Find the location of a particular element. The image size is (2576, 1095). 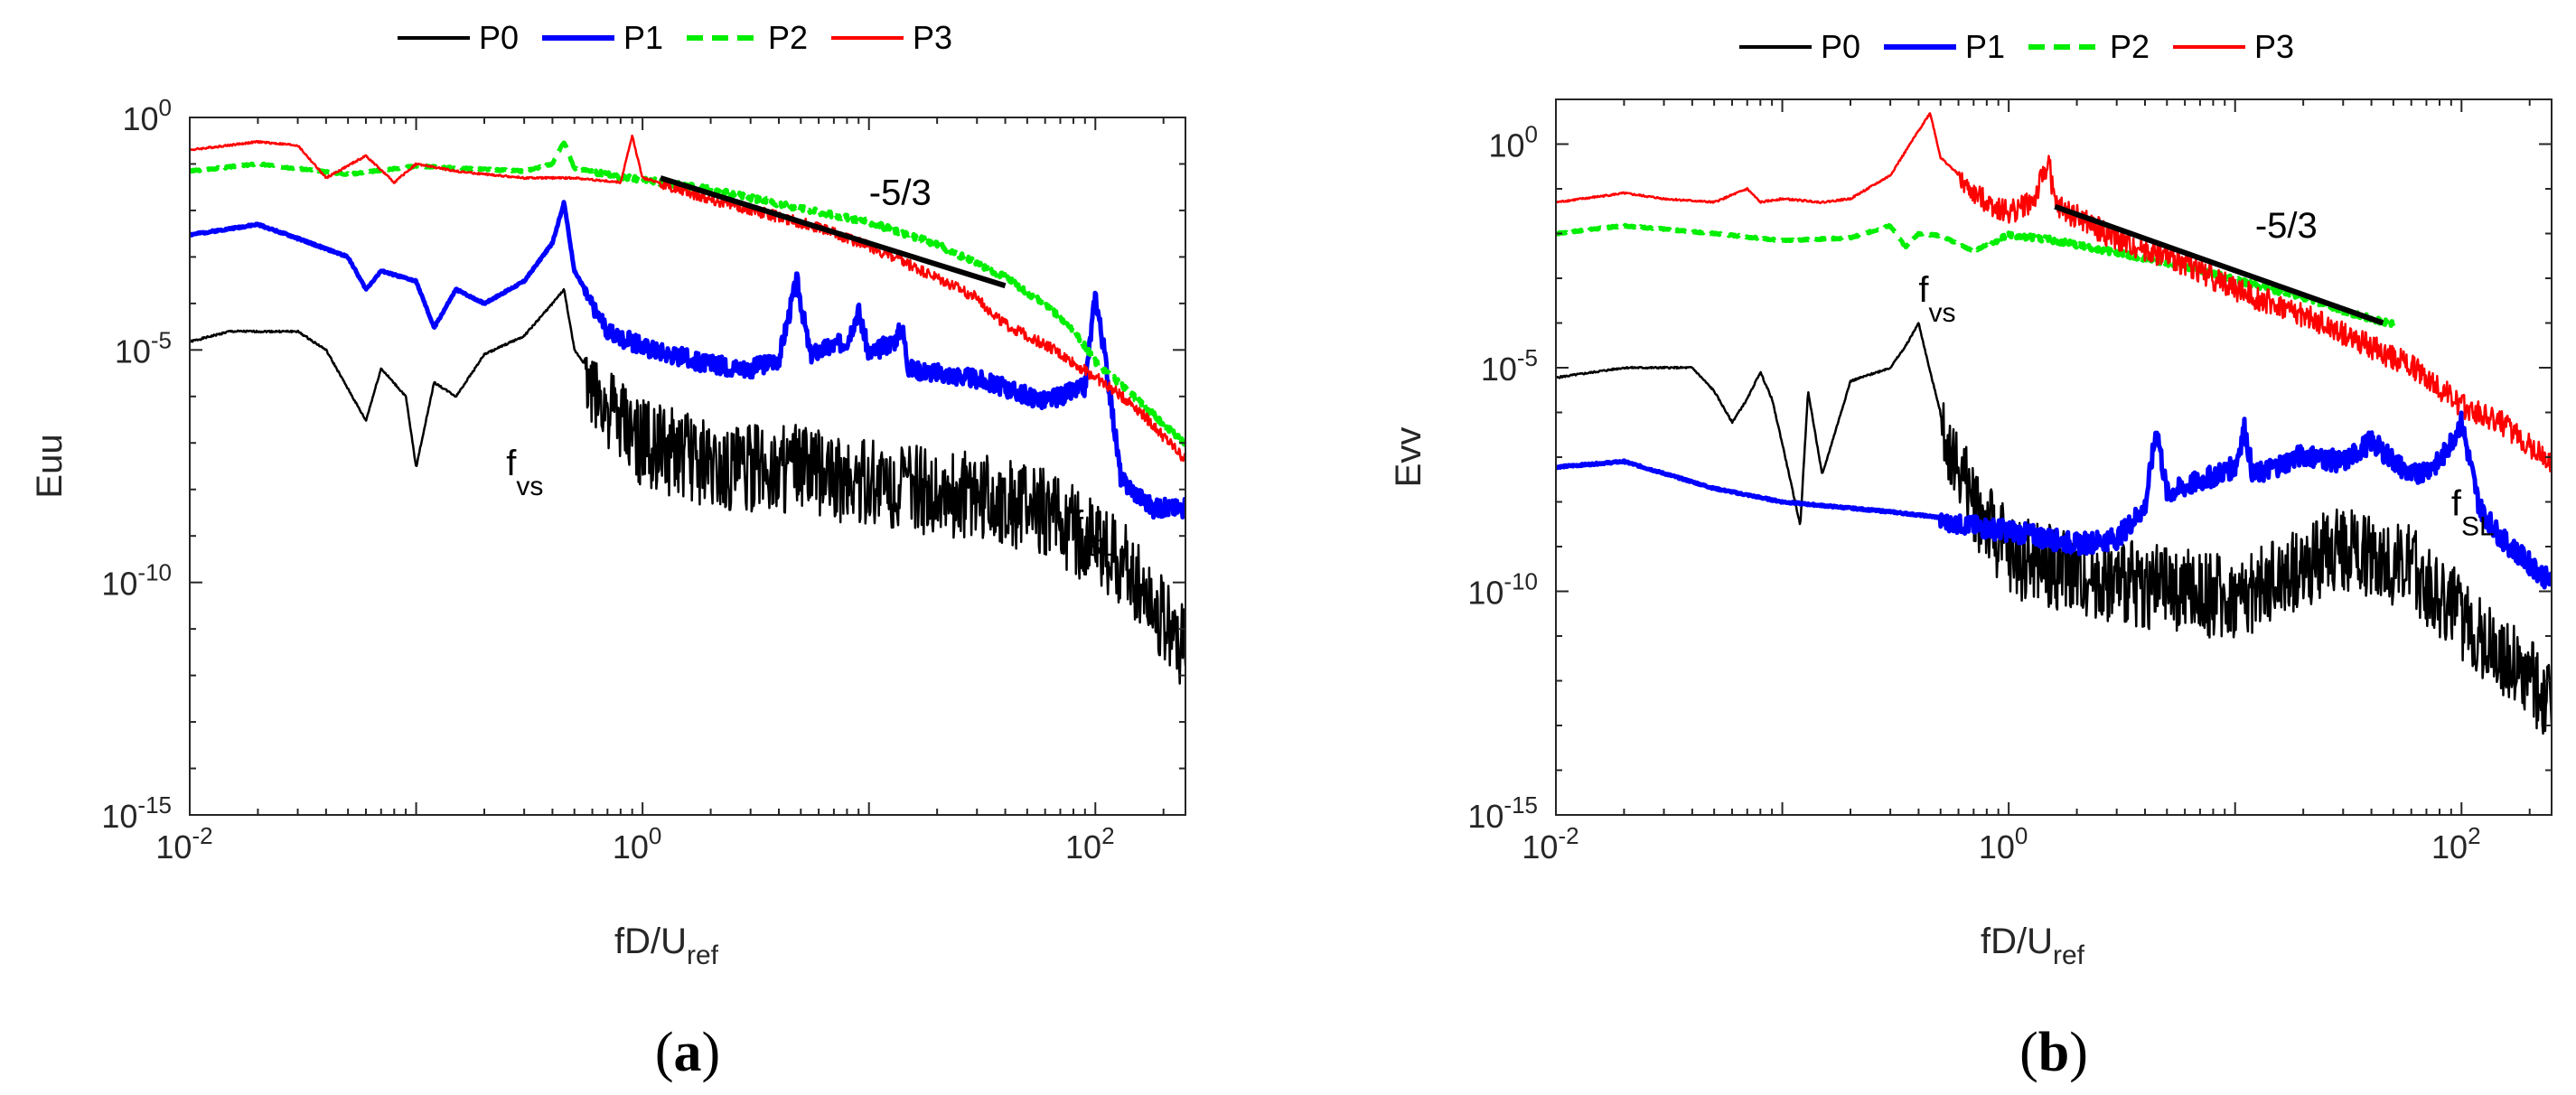

x-axis-label-a: fD/Uref is located at coordinates (666, 946).